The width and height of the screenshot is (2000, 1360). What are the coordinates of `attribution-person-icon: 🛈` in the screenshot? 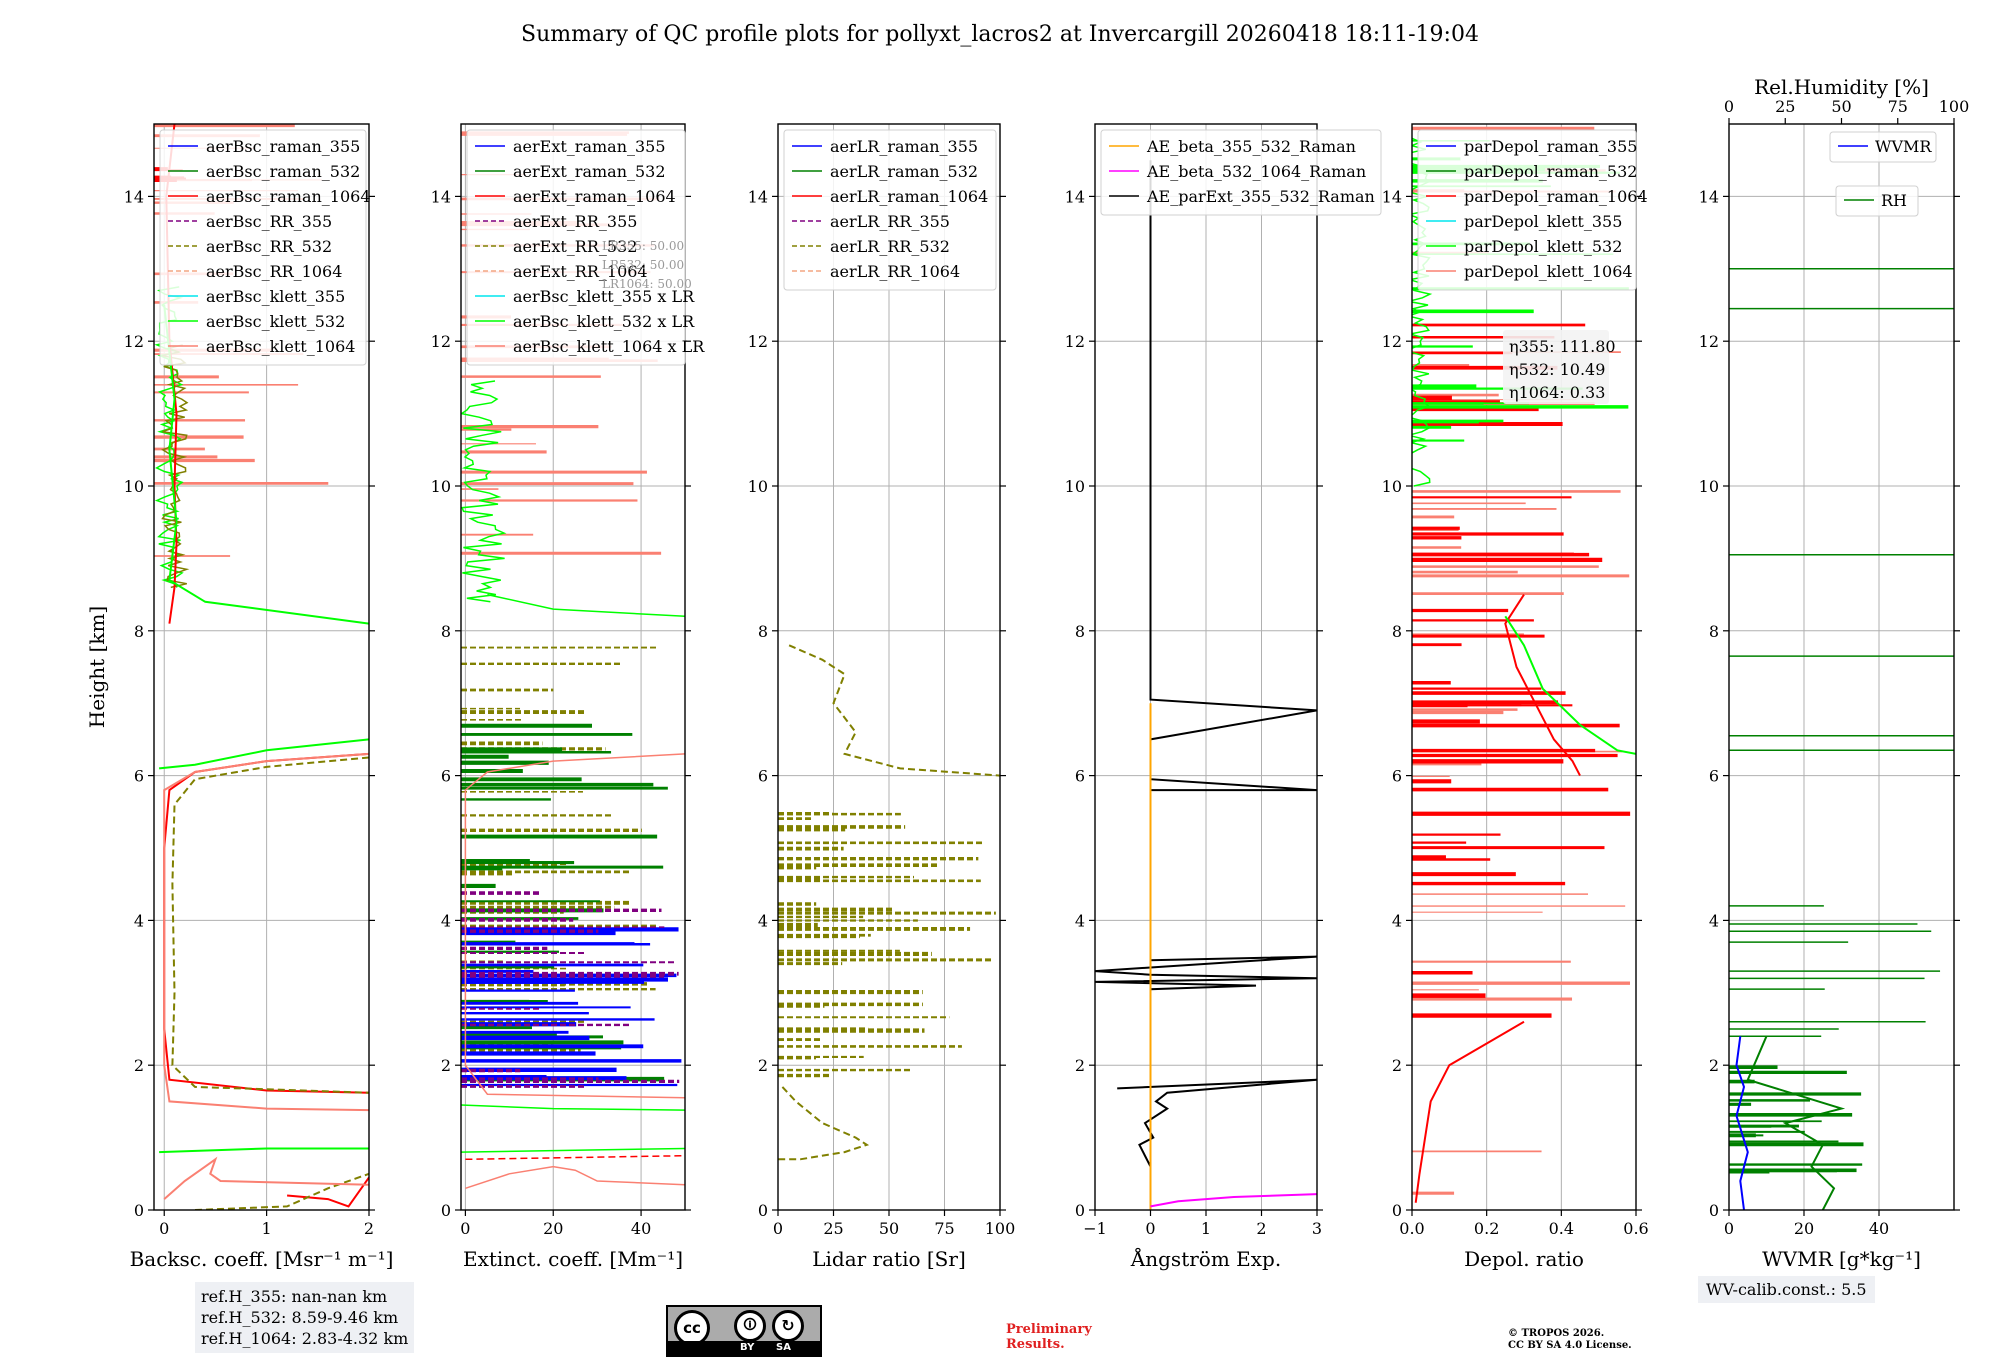 It's located at (750, 1326).